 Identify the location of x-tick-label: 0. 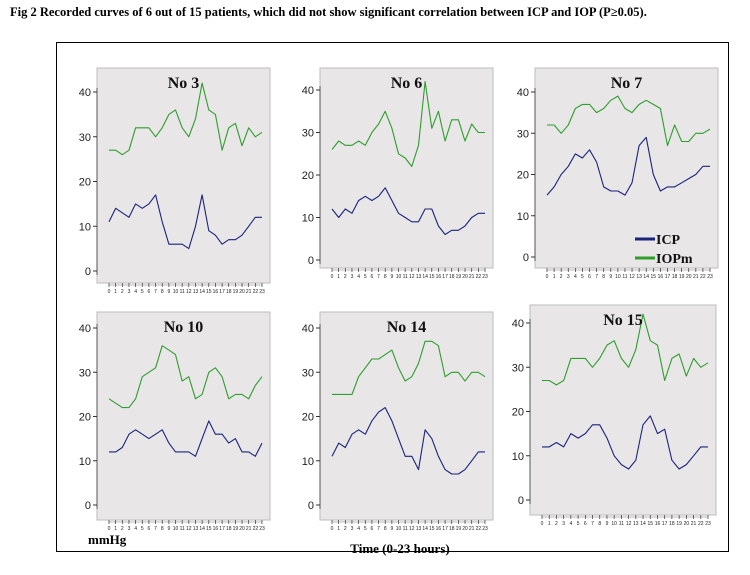
(542, 524).